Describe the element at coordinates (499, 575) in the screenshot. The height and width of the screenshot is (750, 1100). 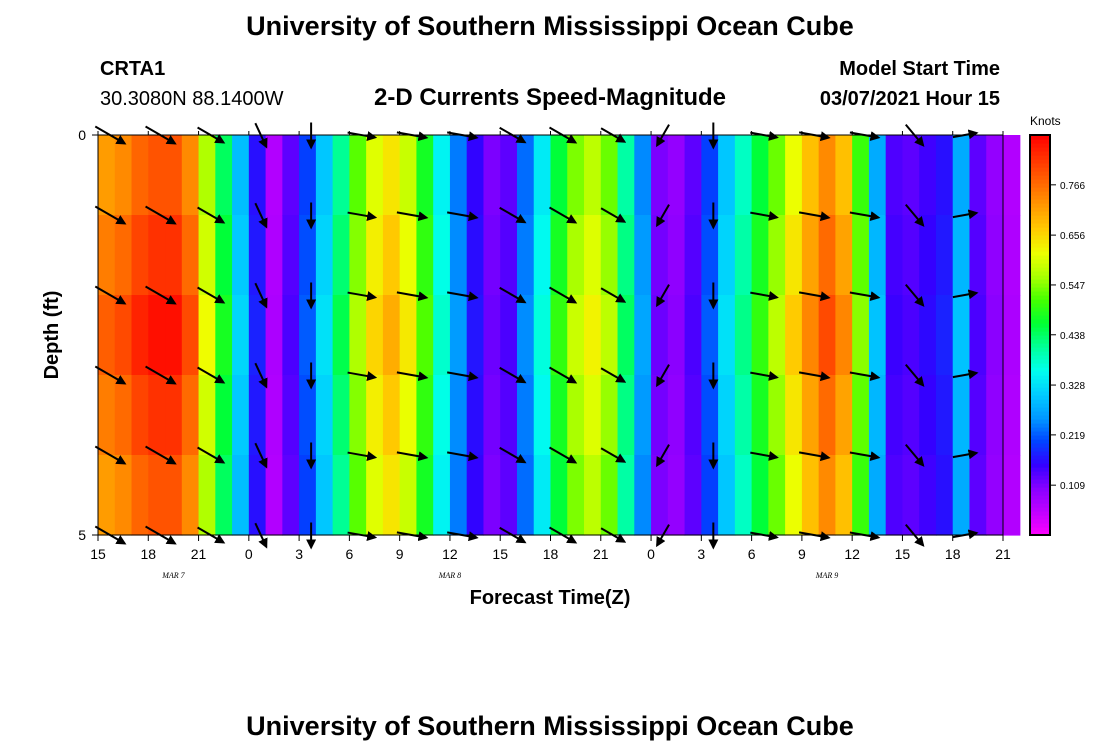
I see `date-labels: MAR 7 MAR 8 MAR 9` at that location.